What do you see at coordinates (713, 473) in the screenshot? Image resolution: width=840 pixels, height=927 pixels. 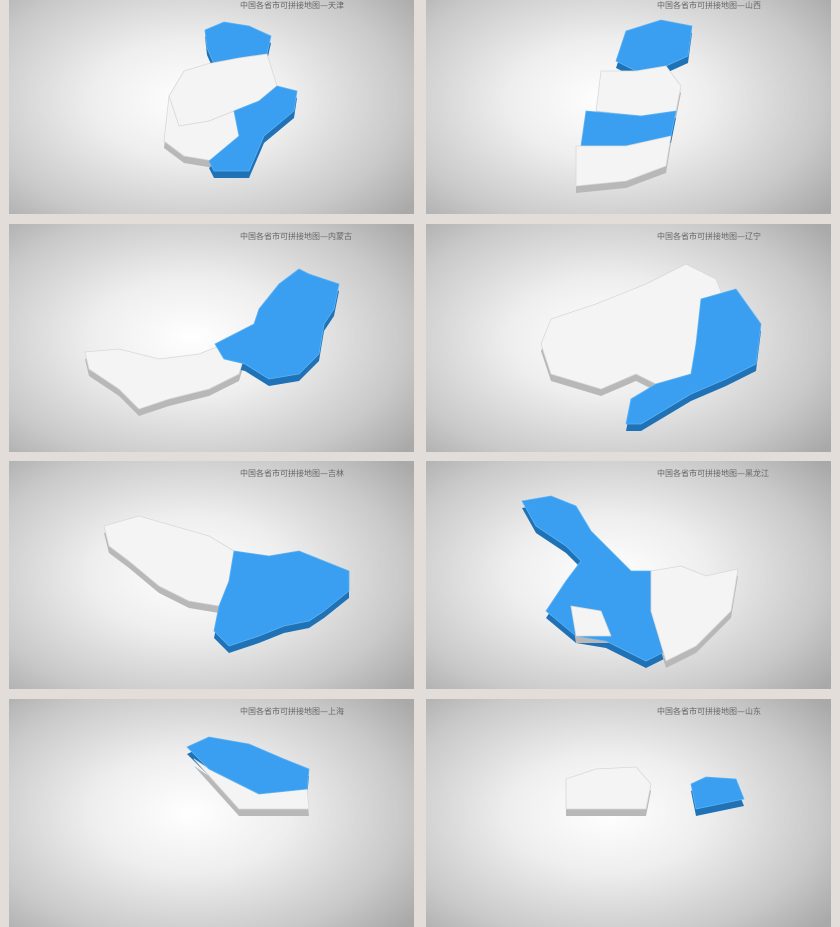 I see `slide-title: 中国各省市可拼接地图—黑龙江` at bounding box center [713, 473].